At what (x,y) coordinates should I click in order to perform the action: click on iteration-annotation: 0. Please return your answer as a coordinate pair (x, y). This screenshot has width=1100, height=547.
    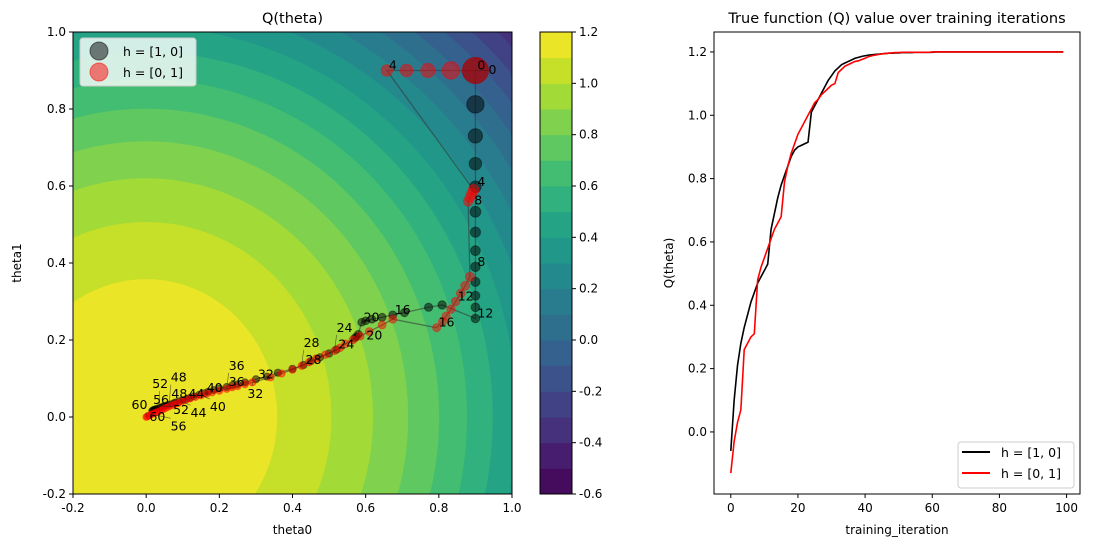
    Looking at the image, I should click on (481, 65).